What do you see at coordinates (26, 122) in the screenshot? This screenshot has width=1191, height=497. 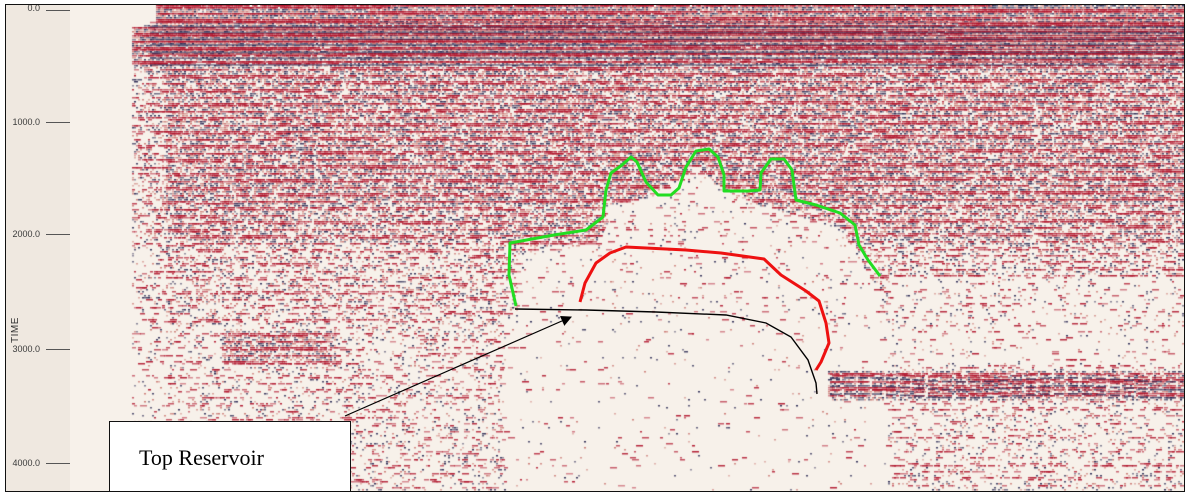 I see `tick-label-1000: 1000.0` at bounding box center [26, 122].